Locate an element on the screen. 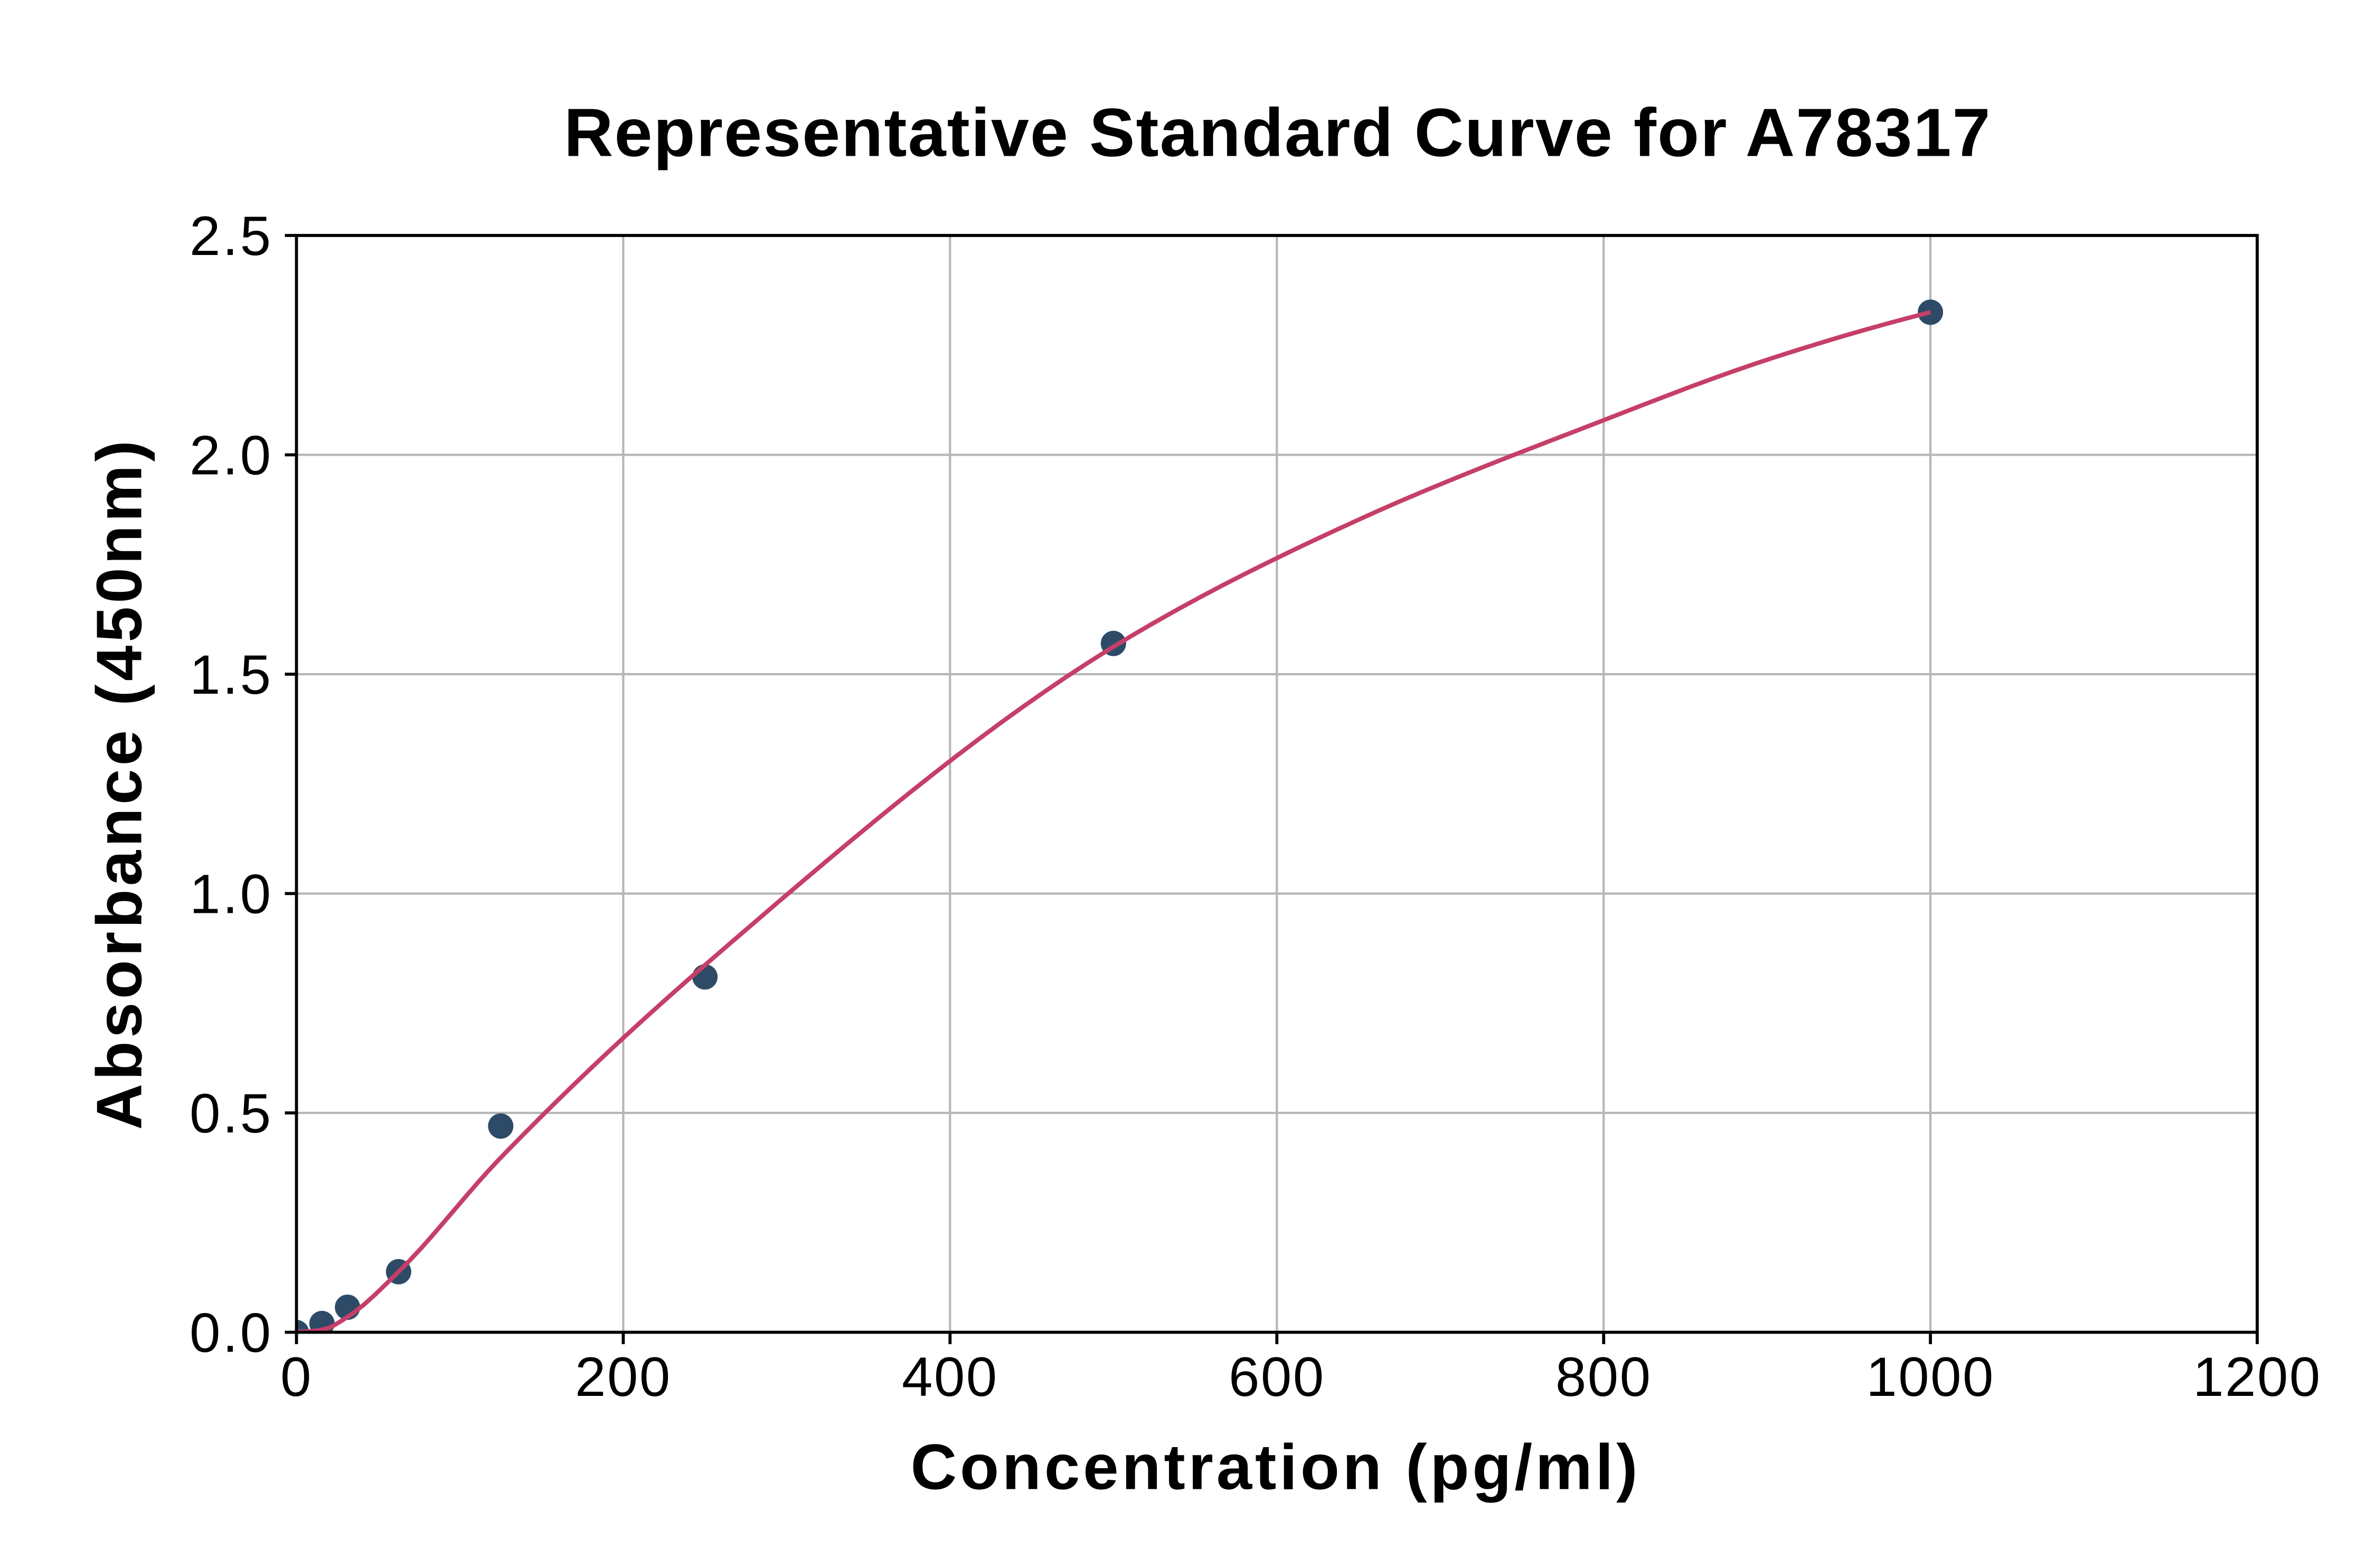 This screenshot has width=2376, height=1568. svg-text:Representative Standard Curve: Representative Standard Curve for A78317 is located at coordinates (1278, 133).